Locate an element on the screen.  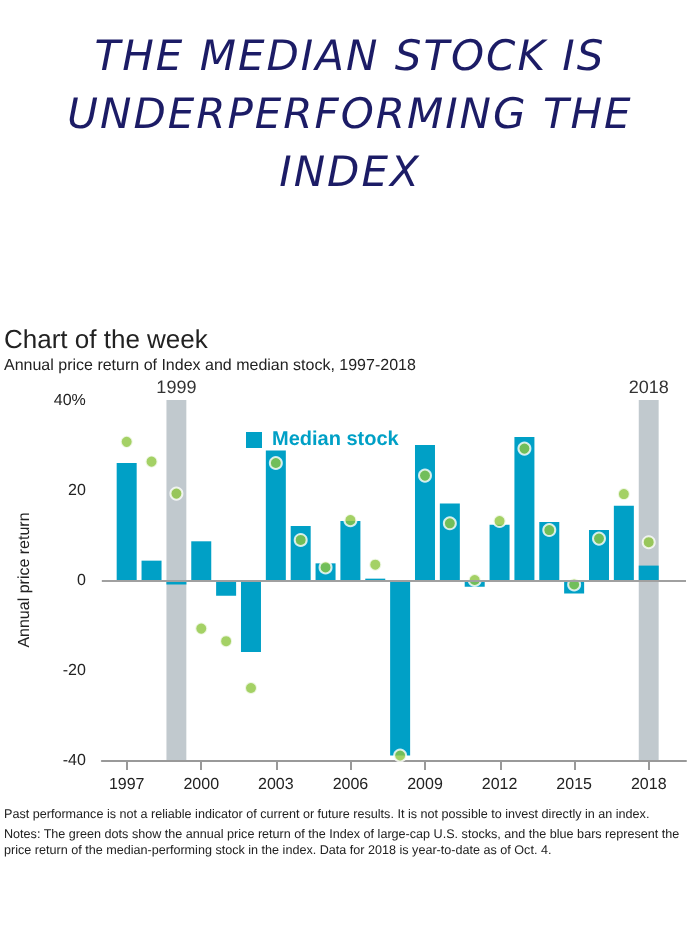
band-label: 2018 is located at coordinates (648, 387).